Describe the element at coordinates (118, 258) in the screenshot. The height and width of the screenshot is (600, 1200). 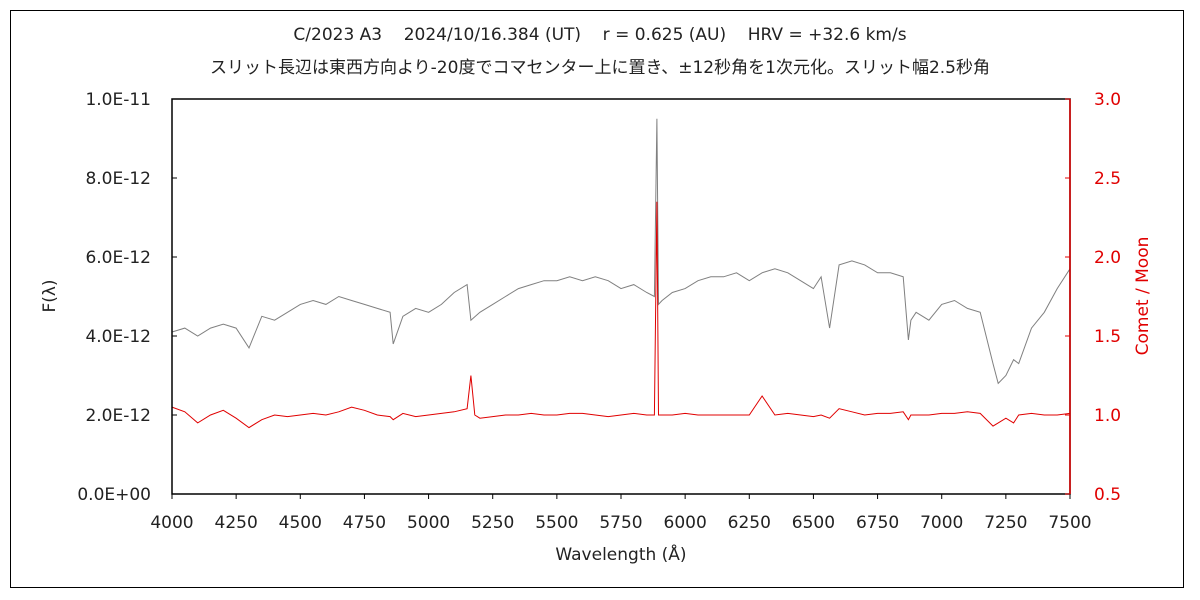
I see `y-tick-label: 6.0E-12` at that location.